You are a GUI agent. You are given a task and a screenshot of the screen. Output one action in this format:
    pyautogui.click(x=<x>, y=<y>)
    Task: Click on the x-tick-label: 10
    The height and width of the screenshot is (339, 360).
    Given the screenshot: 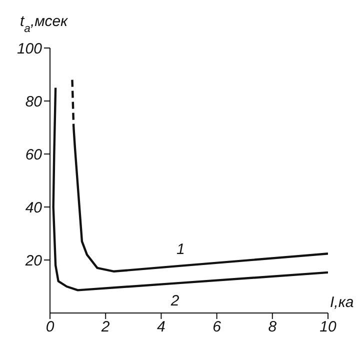 What is the action you would take?
    pyautogui.click(x=328, y=327)
    